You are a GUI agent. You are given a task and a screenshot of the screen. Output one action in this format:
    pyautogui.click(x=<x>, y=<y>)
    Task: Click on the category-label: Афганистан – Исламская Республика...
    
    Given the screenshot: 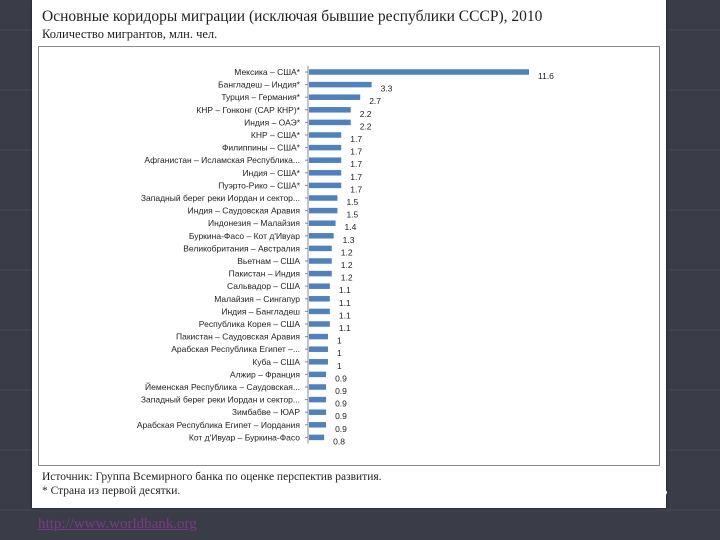 What is the action you would take?
    pyautogui.click(x=222, y=160)
    